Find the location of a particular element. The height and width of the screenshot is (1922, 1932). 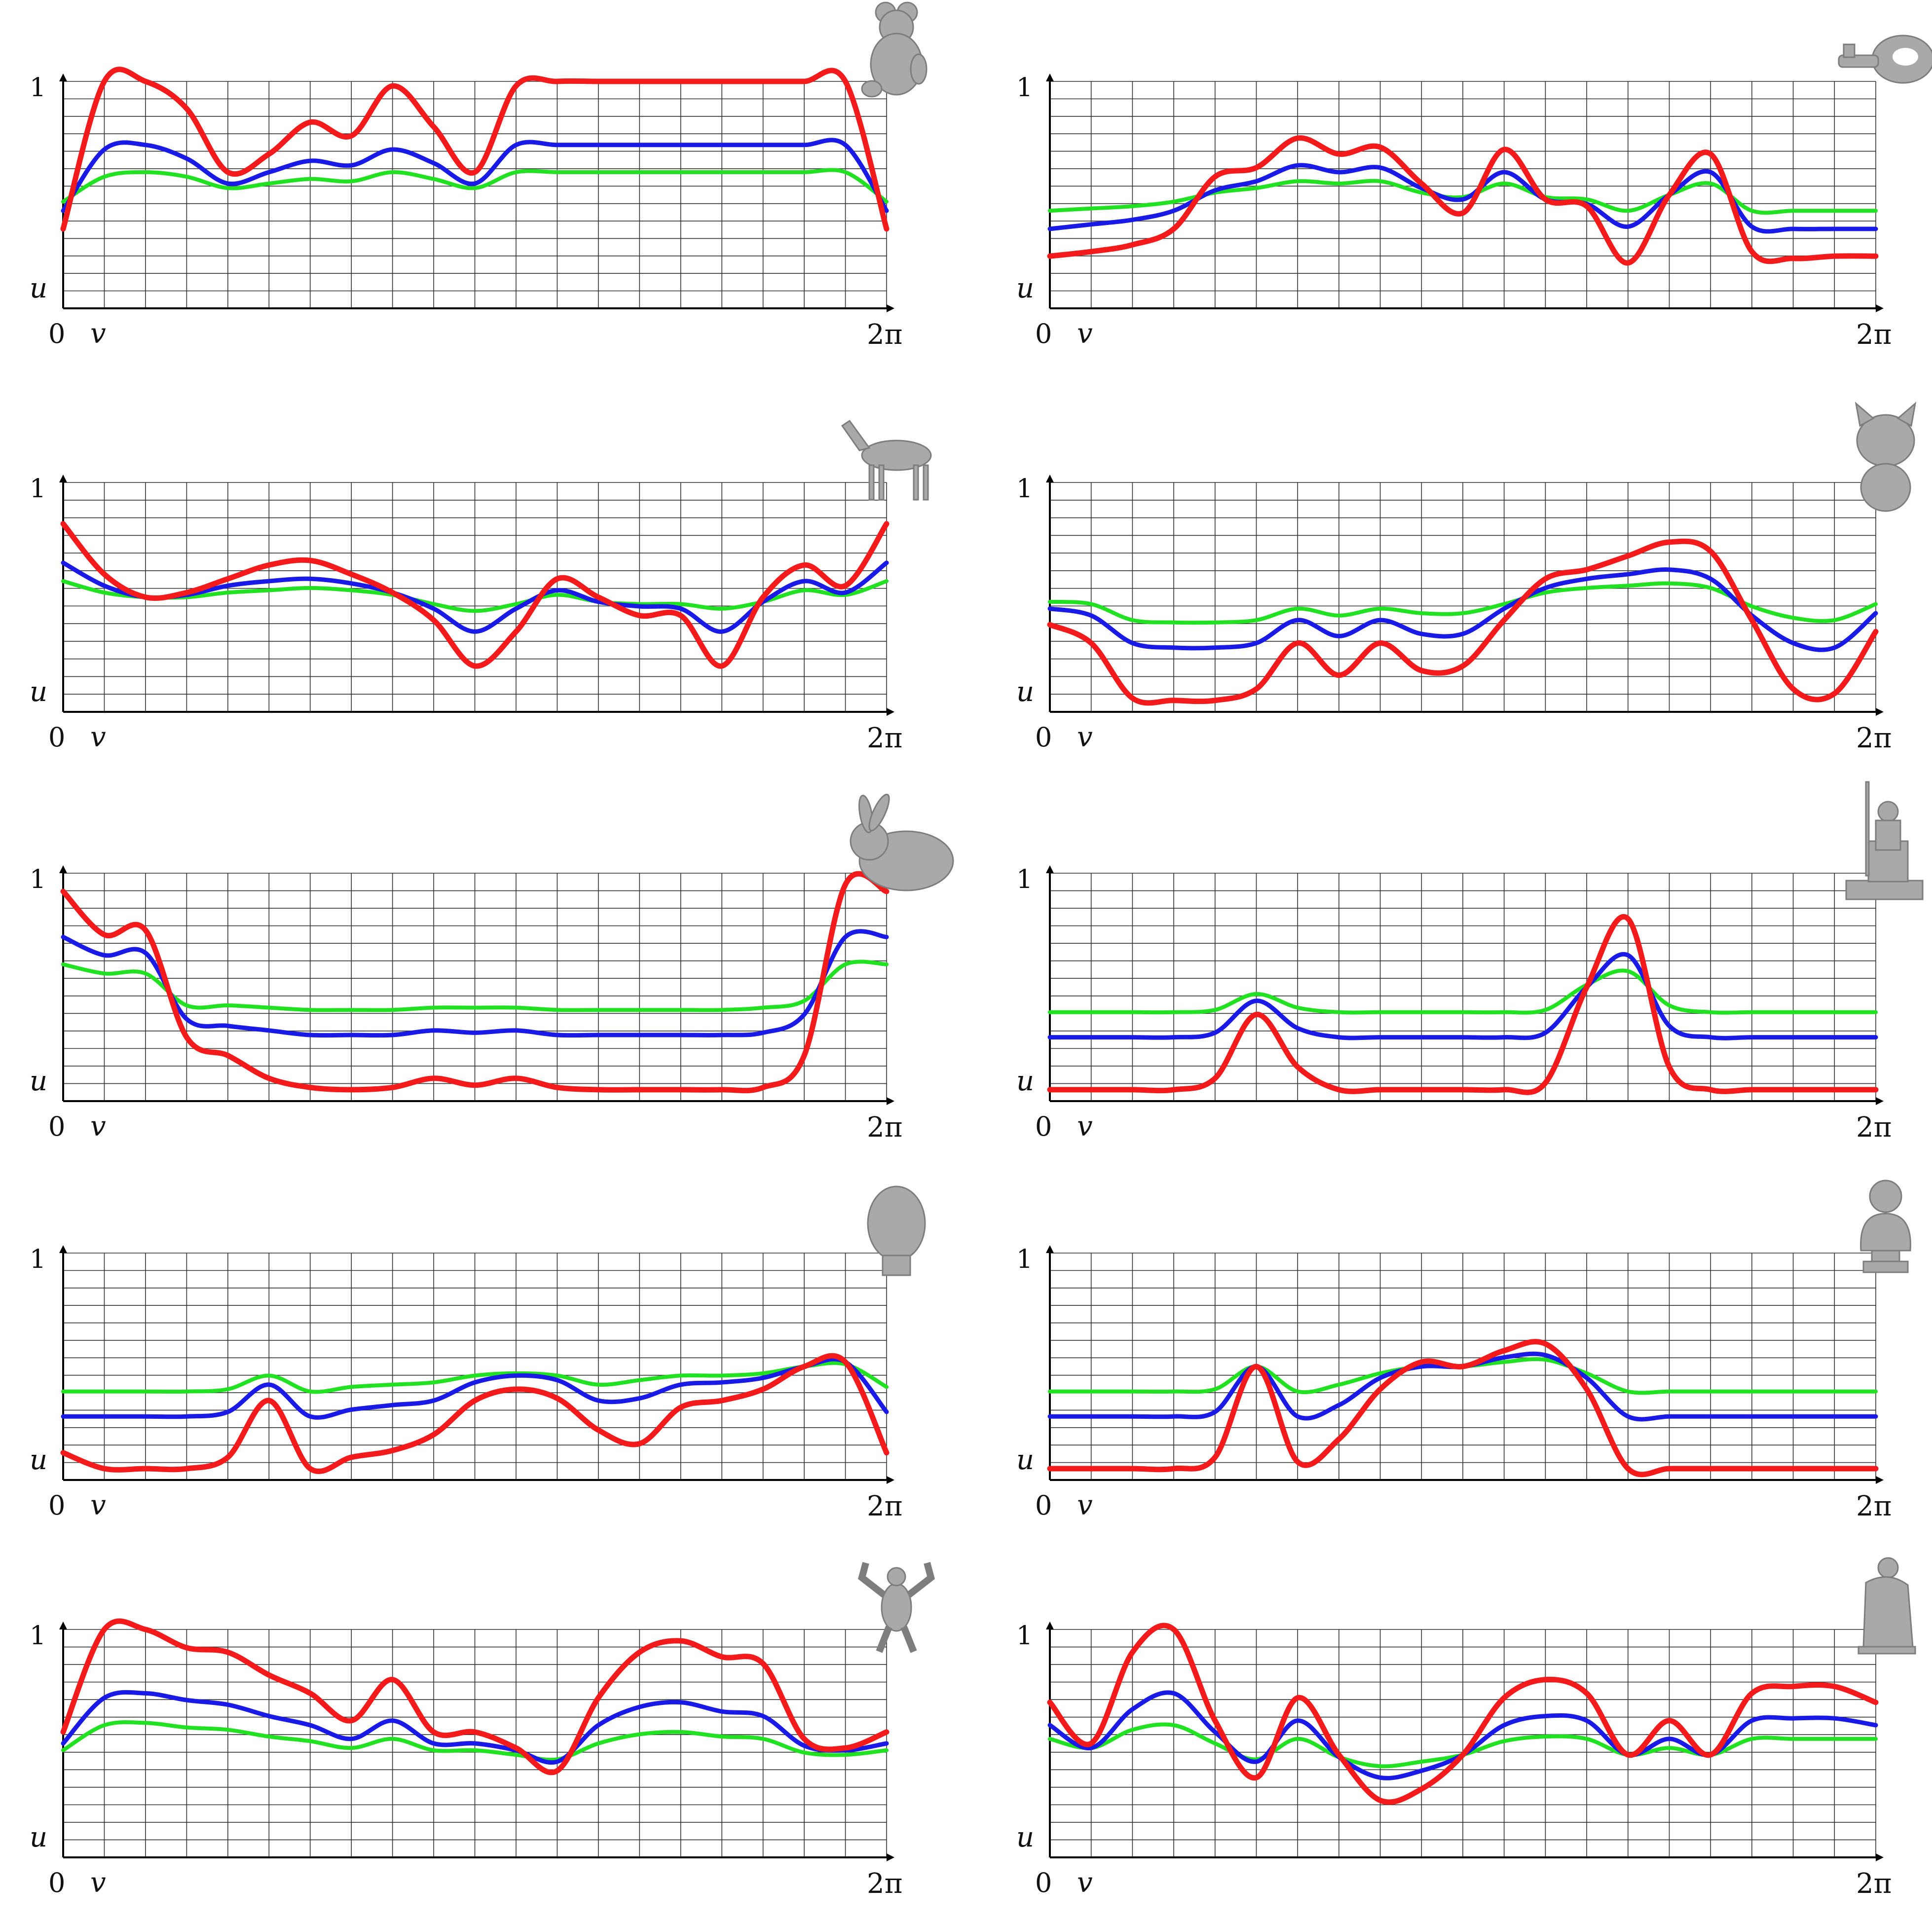

bunny-icon is located at coordinates (902, 842).